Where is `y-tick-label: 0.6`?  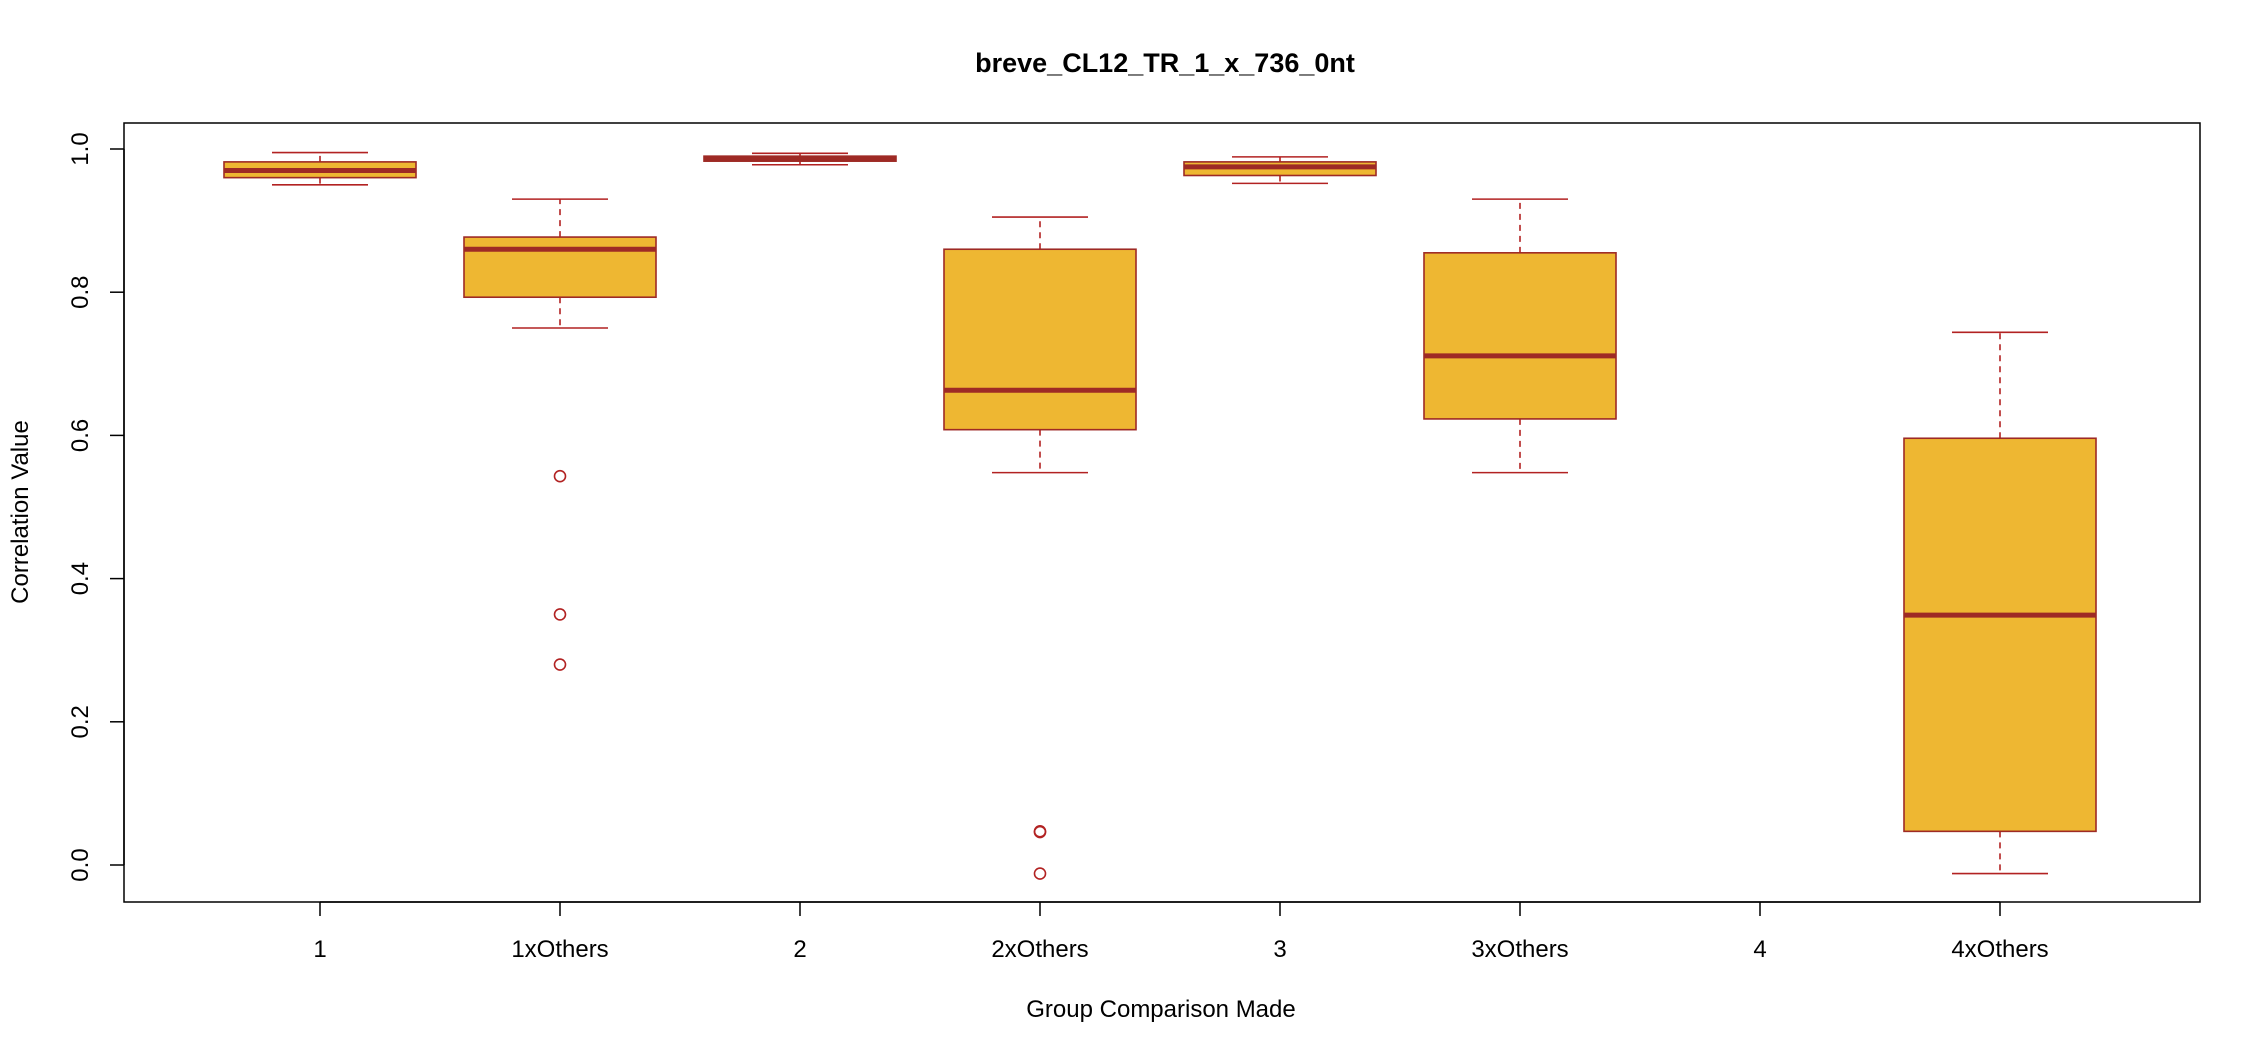
y-tick-label: 0.6 is located at coordinates (80, 435).